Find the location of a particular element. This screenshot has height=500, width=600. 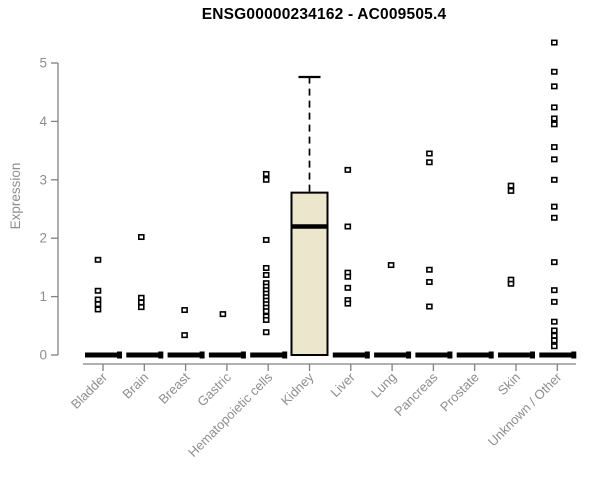

zero-bar-skin is located at coordinates (516, 355).